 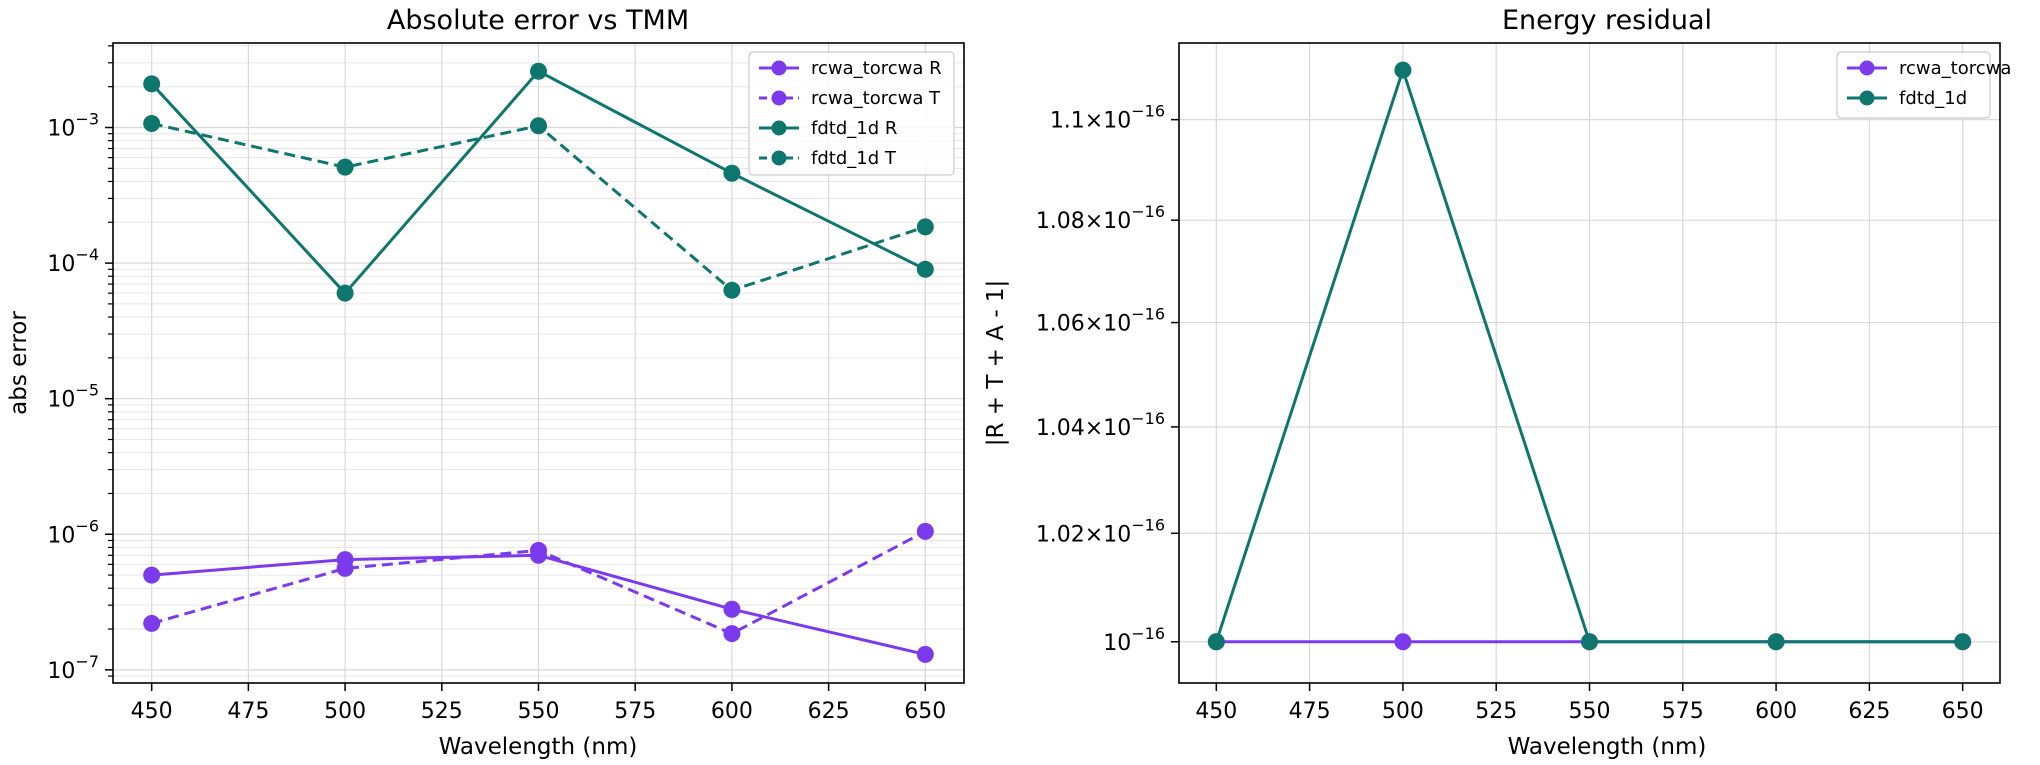 What do you see at coordinates (854, 128) in the screenshot?
I see `legend-label-fdtd-r: fdtd_1d R` at bounding box center [854, 128].